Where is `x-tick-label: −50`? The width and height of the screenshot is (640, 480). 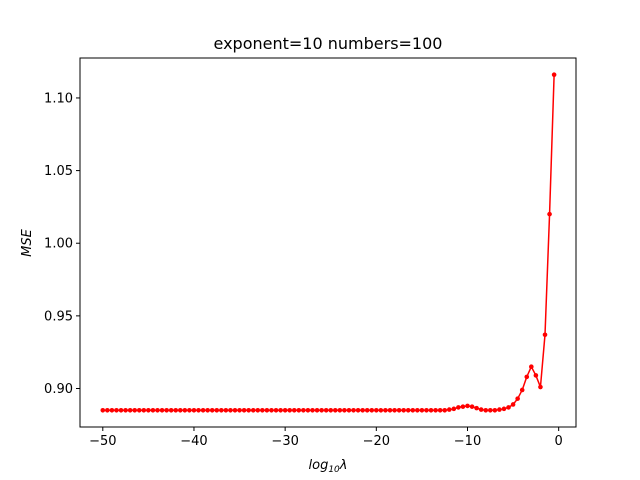 x-tick-label: −50 is located at coordinates (102, 441).